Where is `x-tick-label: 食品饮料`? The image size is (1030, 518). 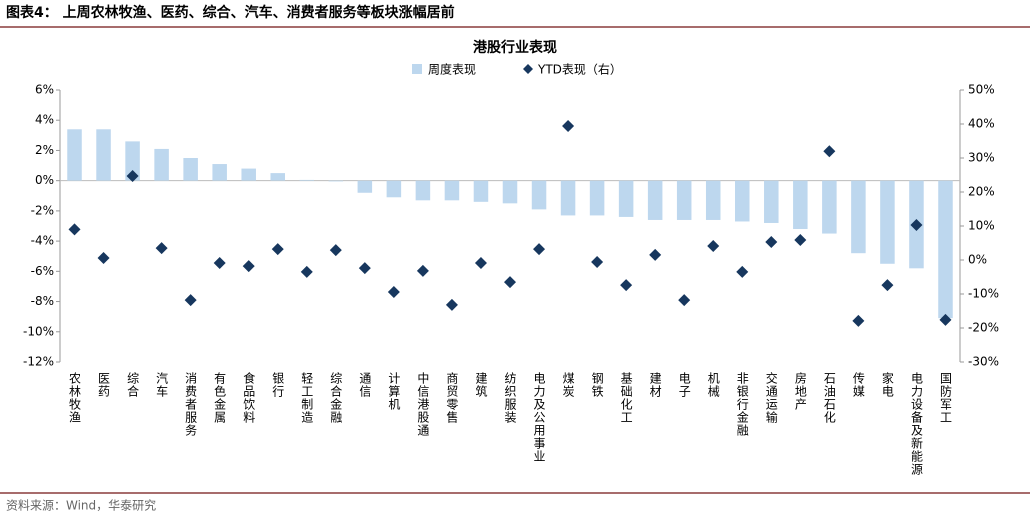
x-tick-label: 食品饮料 is located at coordinates (249, 397).